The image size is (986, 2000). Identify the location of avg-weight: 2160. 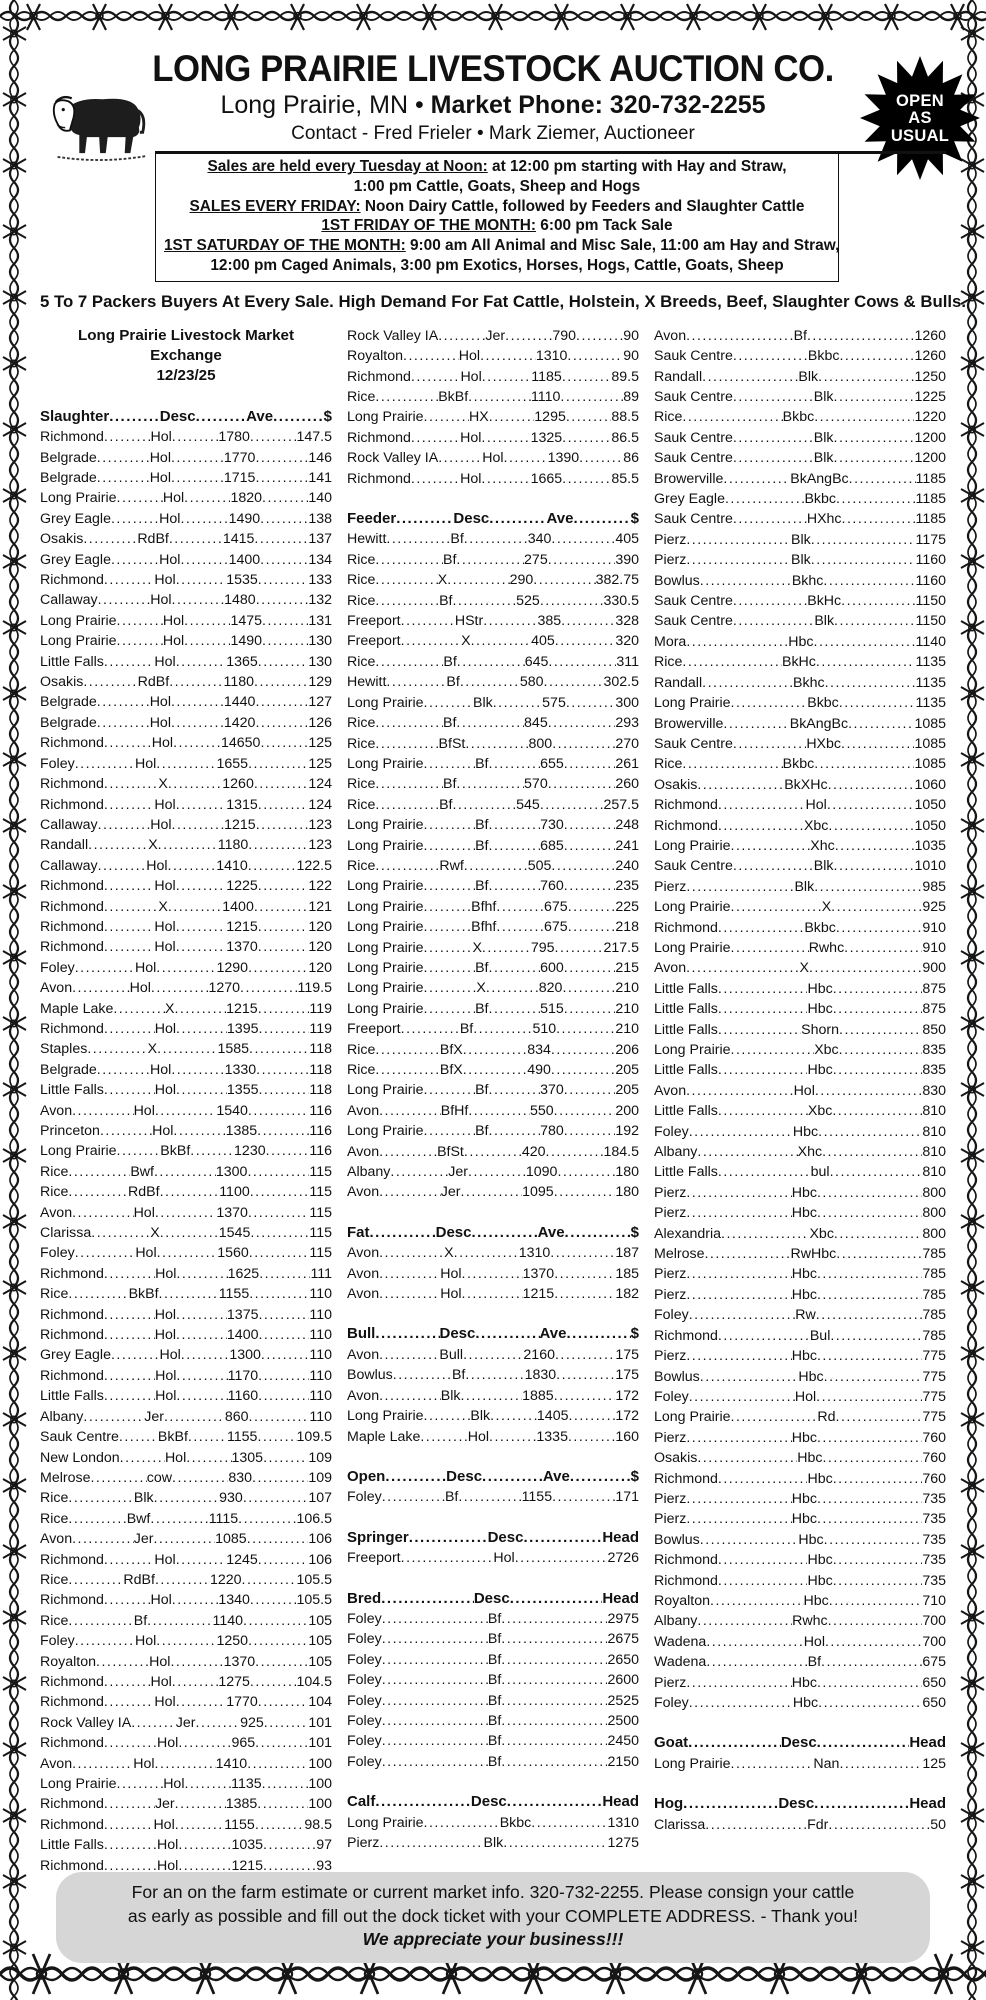
(539, 1354).